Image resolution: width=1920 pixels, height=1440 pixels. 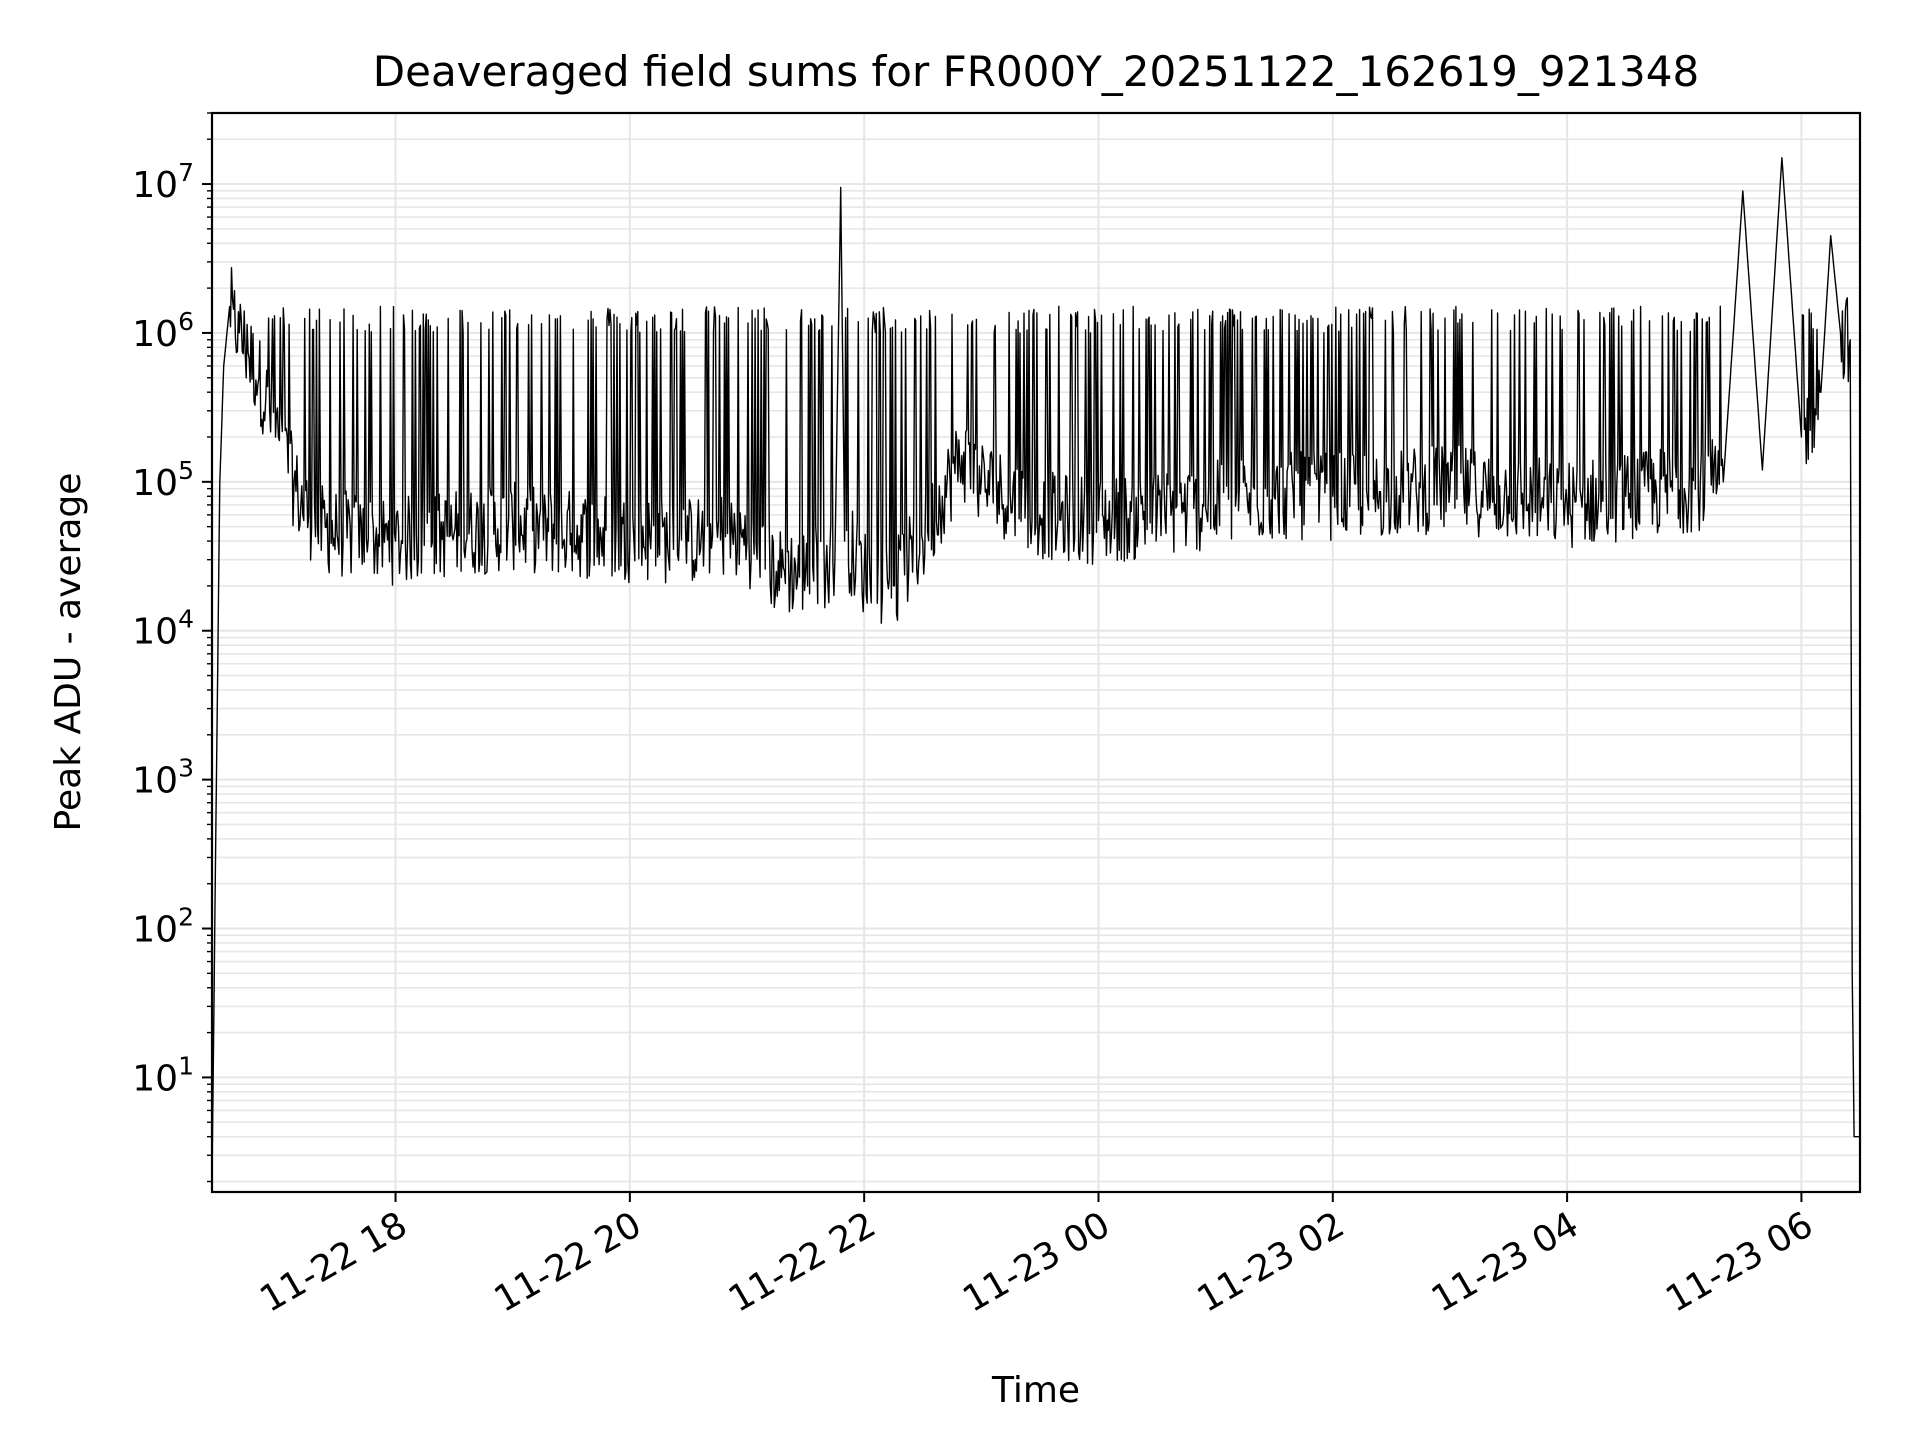 What do you see at coordinates (163, 331) in the screenshot?
I see `y-tick-label: 10⁶` at bounding box center [163, 331].